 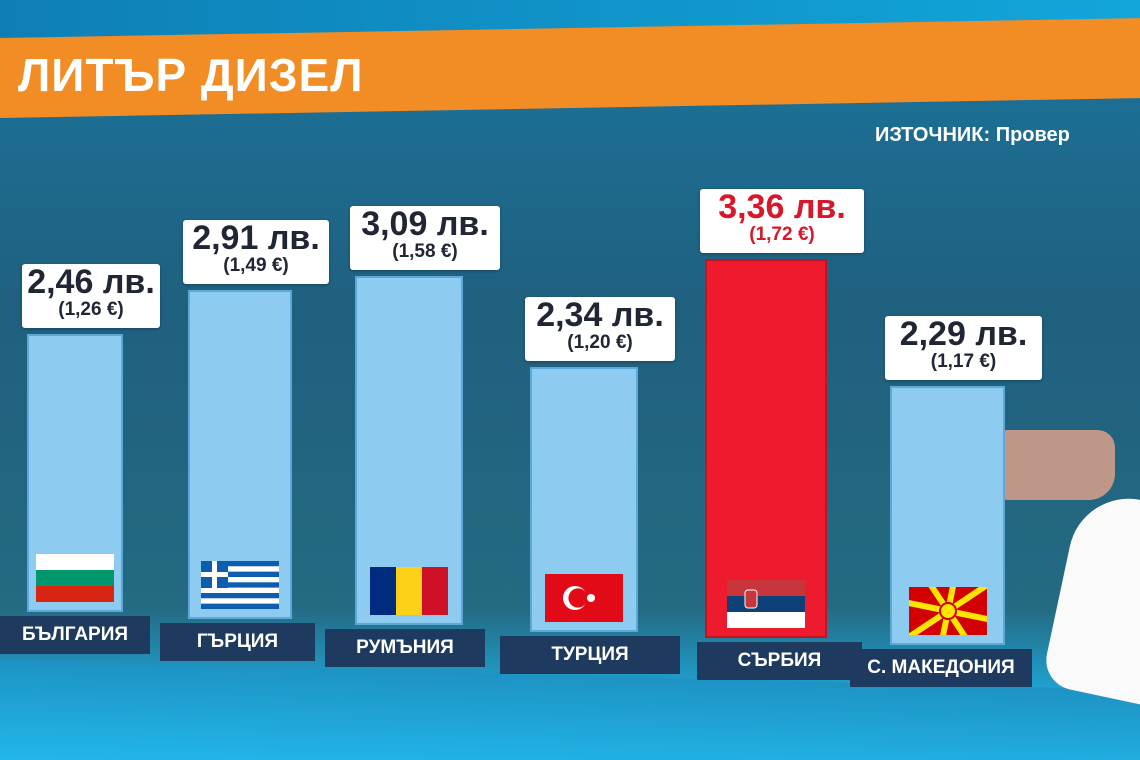 What do you see at coordinates (963, 334) in the screenshot?
I see `value-bgn: 2,29 лв.` at bounding box center [963, 334].